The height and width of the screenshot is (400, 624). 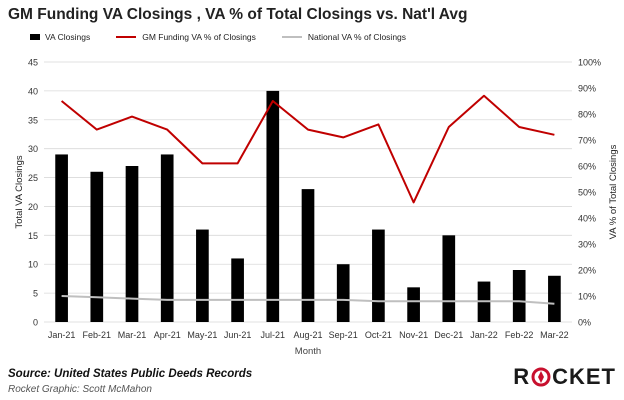 I want to click on logo-letter-r: R, so click(x=522, y=376).